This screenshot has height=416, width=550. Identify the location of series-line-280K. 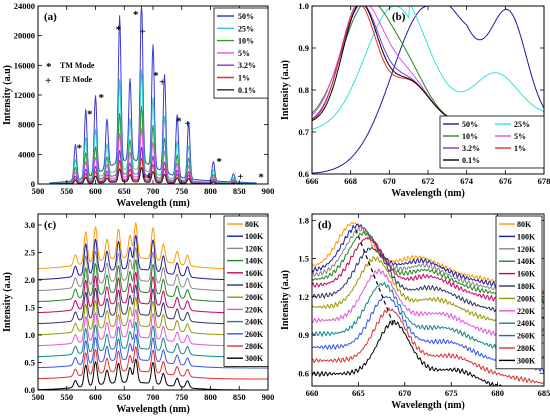
(152, 363).